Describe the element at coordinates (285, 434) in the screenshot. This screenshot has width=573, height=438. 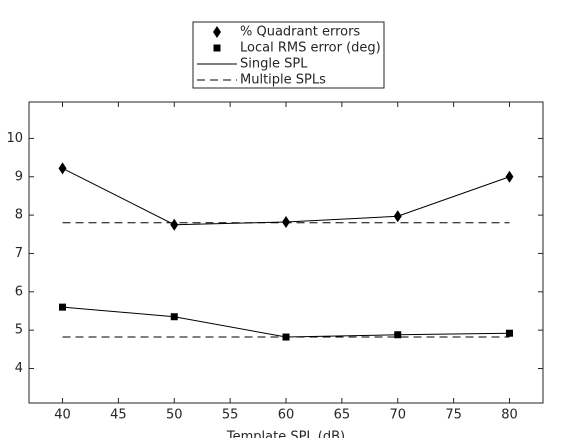
I see `x-axis-label: Template SPL (dB)` at that location.